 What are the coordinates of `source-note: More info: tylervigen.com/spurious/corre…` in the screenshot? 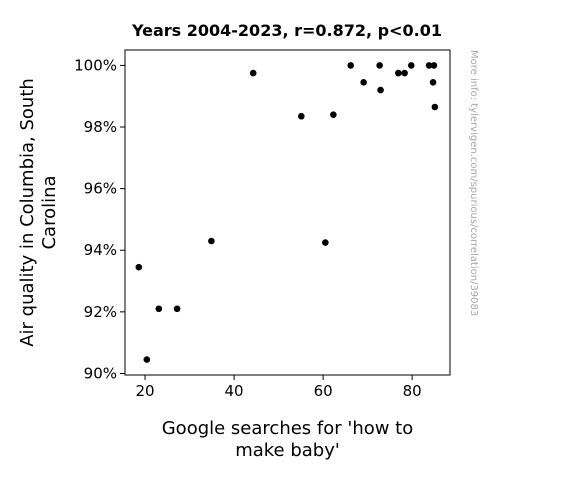 It's located at (473, 183).